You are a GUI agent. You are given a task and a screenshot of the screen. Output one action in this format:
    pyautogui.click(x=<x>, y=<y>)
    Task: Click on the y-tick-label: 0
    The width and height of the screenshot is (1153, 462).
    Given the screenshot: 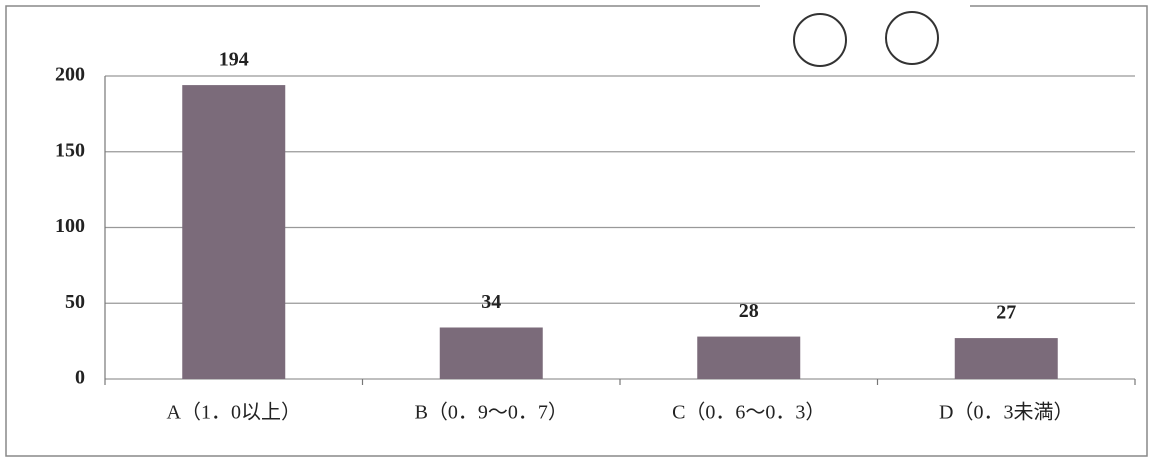 What is the action you would take?
    pyautogui.click(x=80, y=378)
    